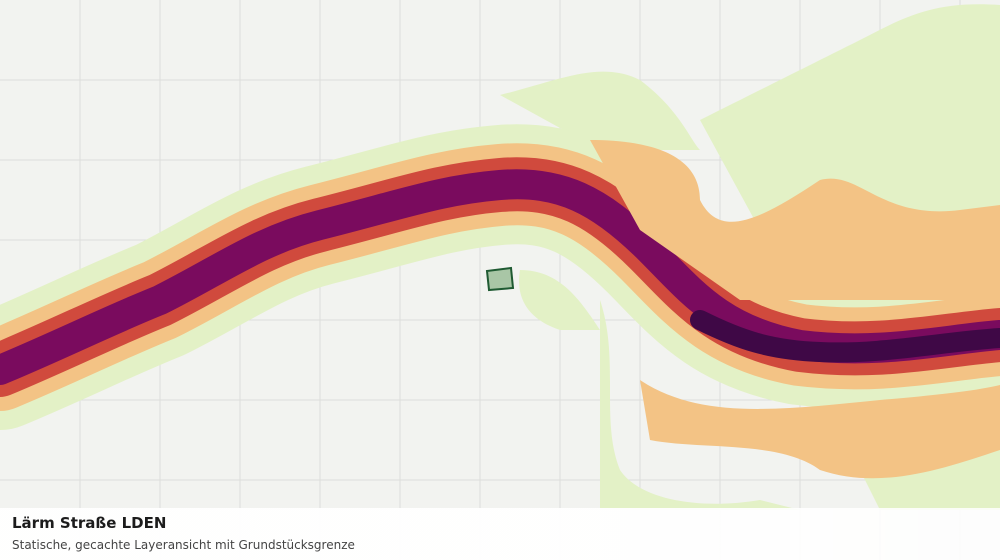  I want to click on parcel-boundary, so click(500, 279).